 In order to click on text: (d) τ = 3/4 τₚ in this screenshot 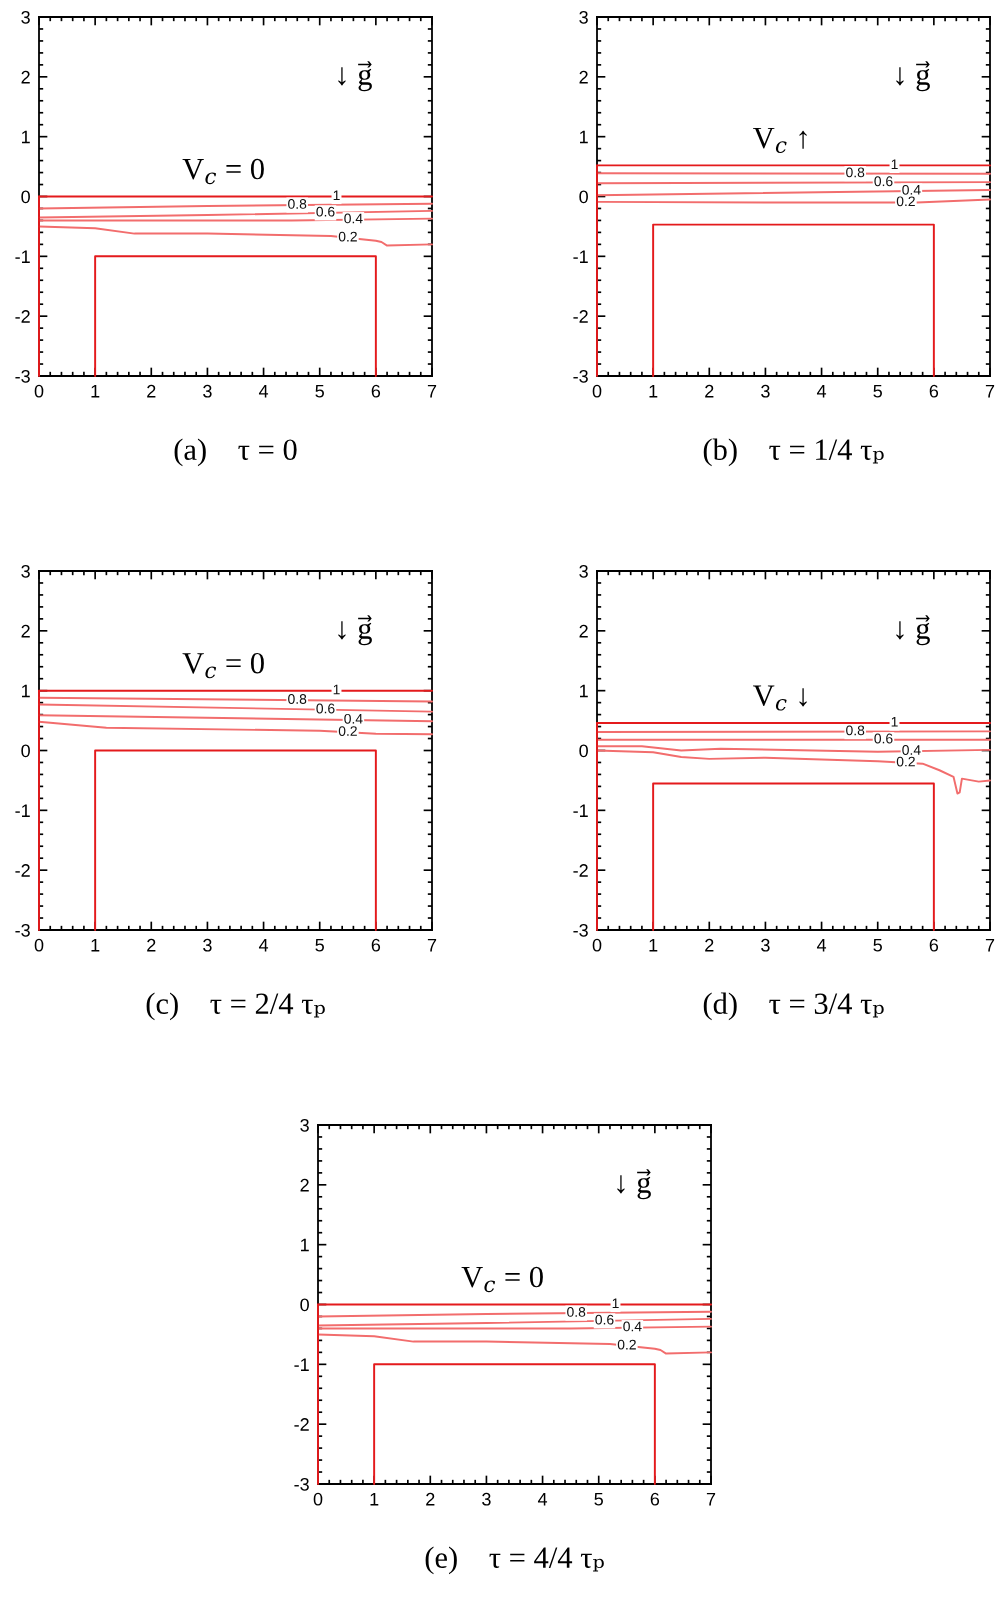, I will do `click(793, 1006)`.